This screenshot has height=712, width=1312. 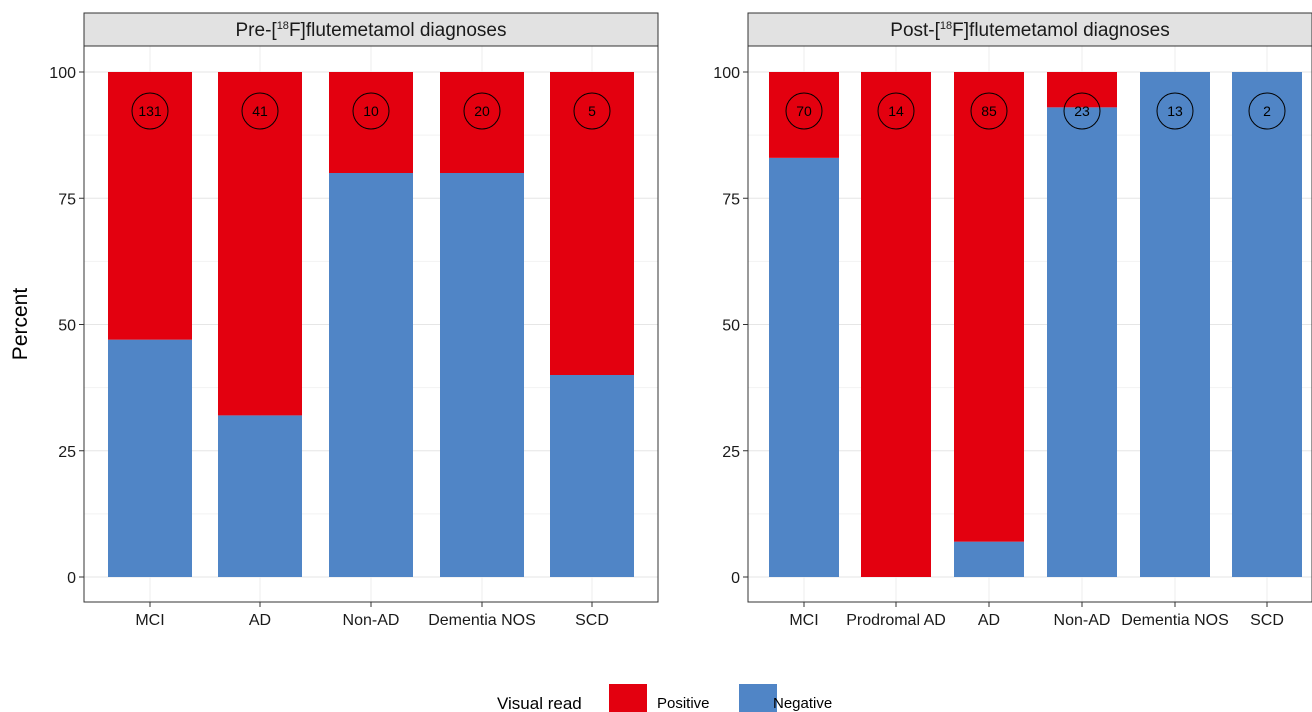 What do you see at coordinates (802, 703) in the screenshot?
I see `legend-label-negative: Negative` at bounding box center [802, 703].